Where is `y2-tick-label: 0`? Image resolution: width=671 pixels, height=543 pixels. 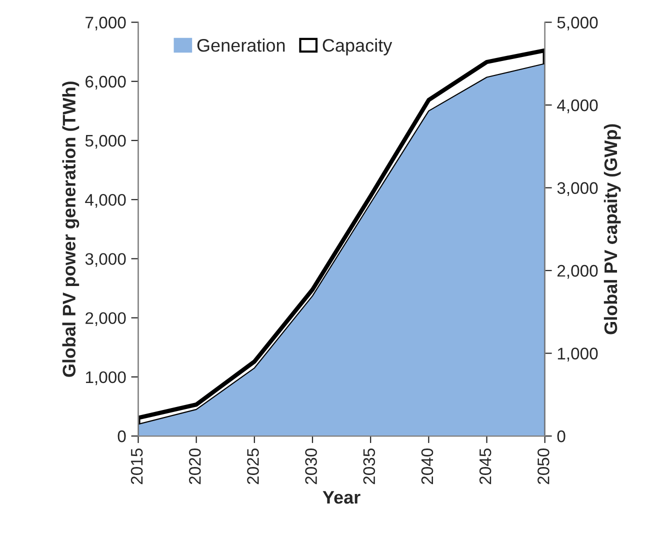 y2-tick-label: 0 is located at coordinates (561, 436).